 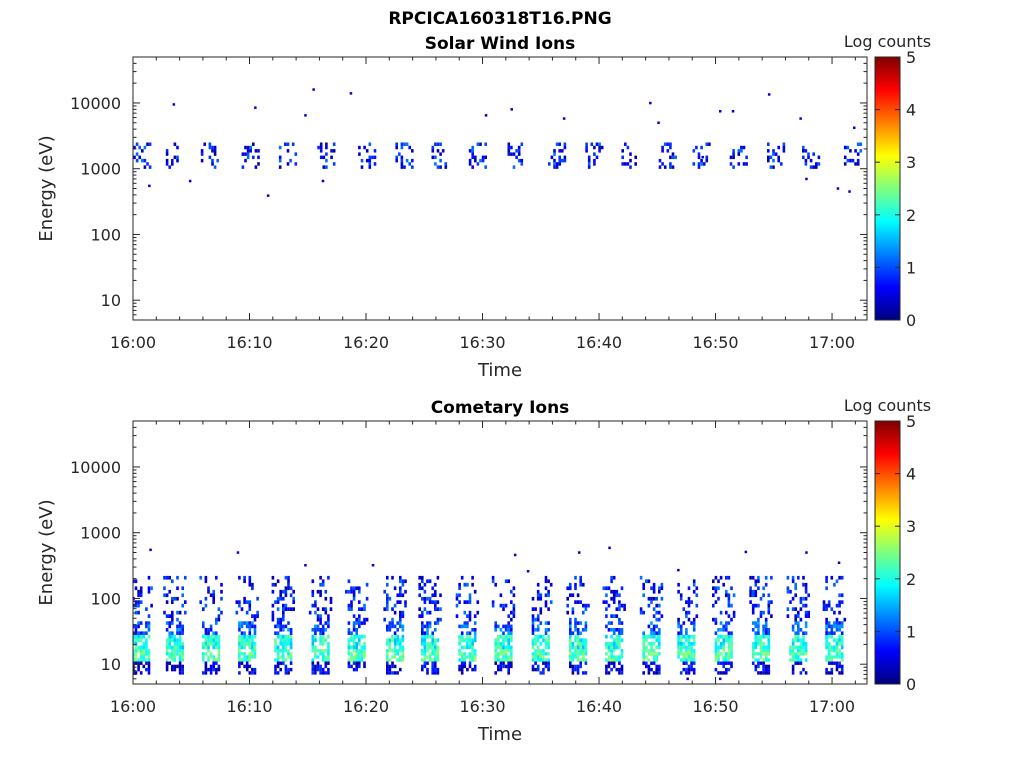 I want to click on colorbar-tick-label: 1, so click(x=911, y=267).